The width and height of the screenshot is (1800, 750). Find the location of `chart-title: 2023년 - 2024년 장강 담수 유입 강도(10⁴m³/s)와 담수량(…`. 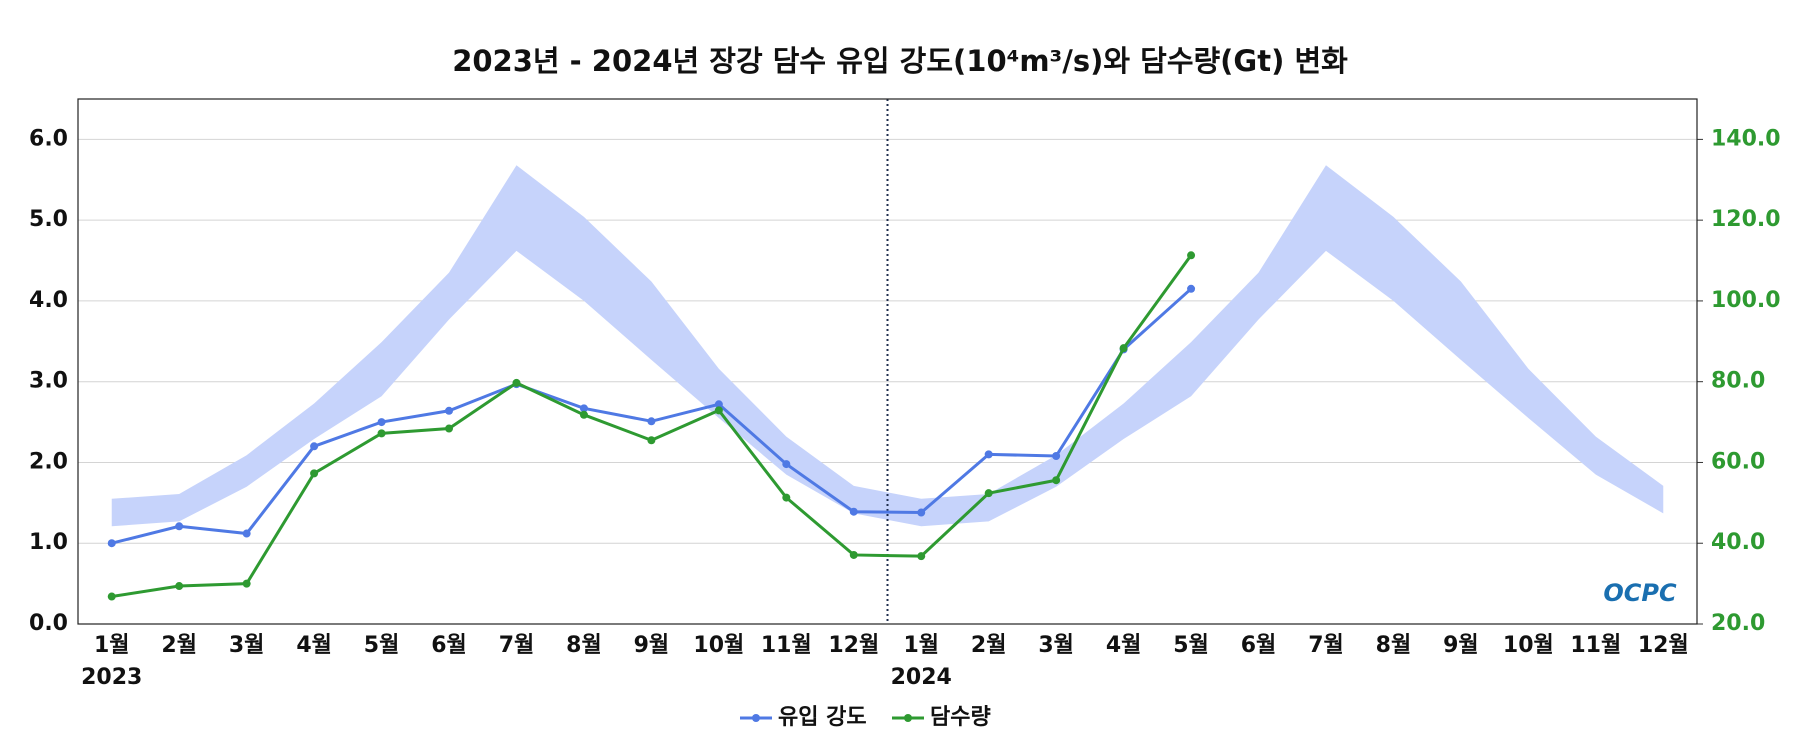

chart-title: 2023년 - 2024년 장강 담수 유입 강도(10⁴m³/s)와 담수량(… is located at coordinates (900, 61).